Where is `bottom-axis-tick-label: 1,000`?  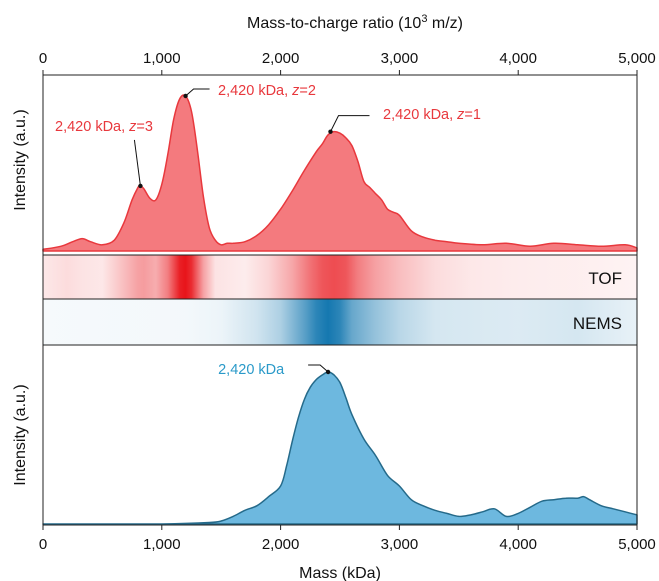
bottom-axis-tick-label: 1,000 is located at coordinates (162, 544).